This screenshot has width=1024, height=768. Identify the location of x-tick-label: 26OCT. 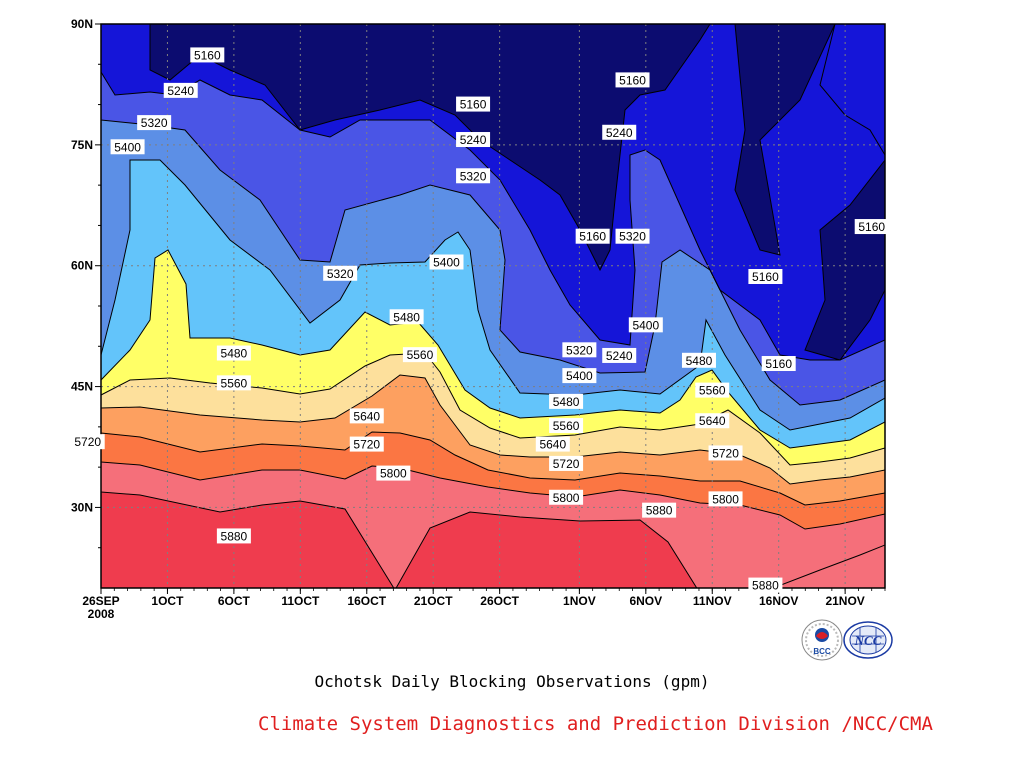
(499, 601).